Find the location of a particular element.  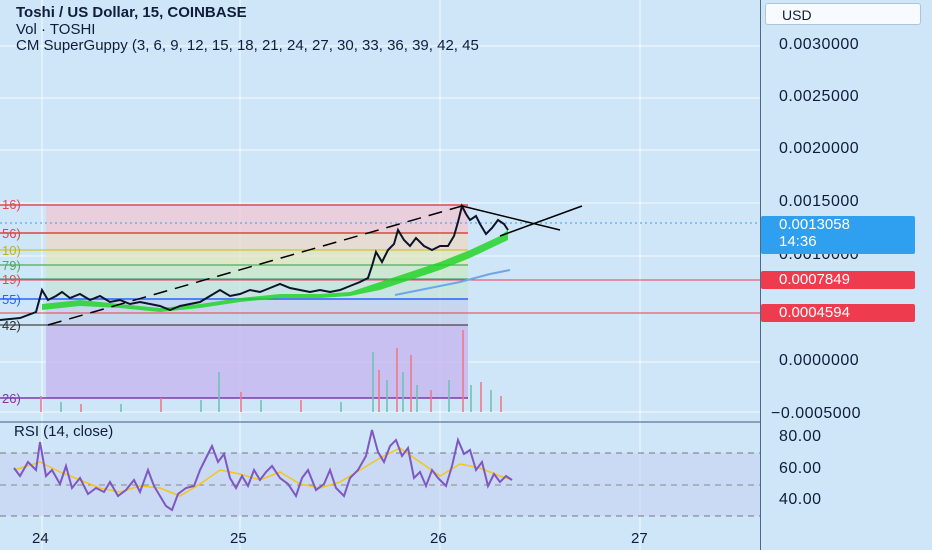

price-tick: −0.0005000 is located at coordinates (816, 413).